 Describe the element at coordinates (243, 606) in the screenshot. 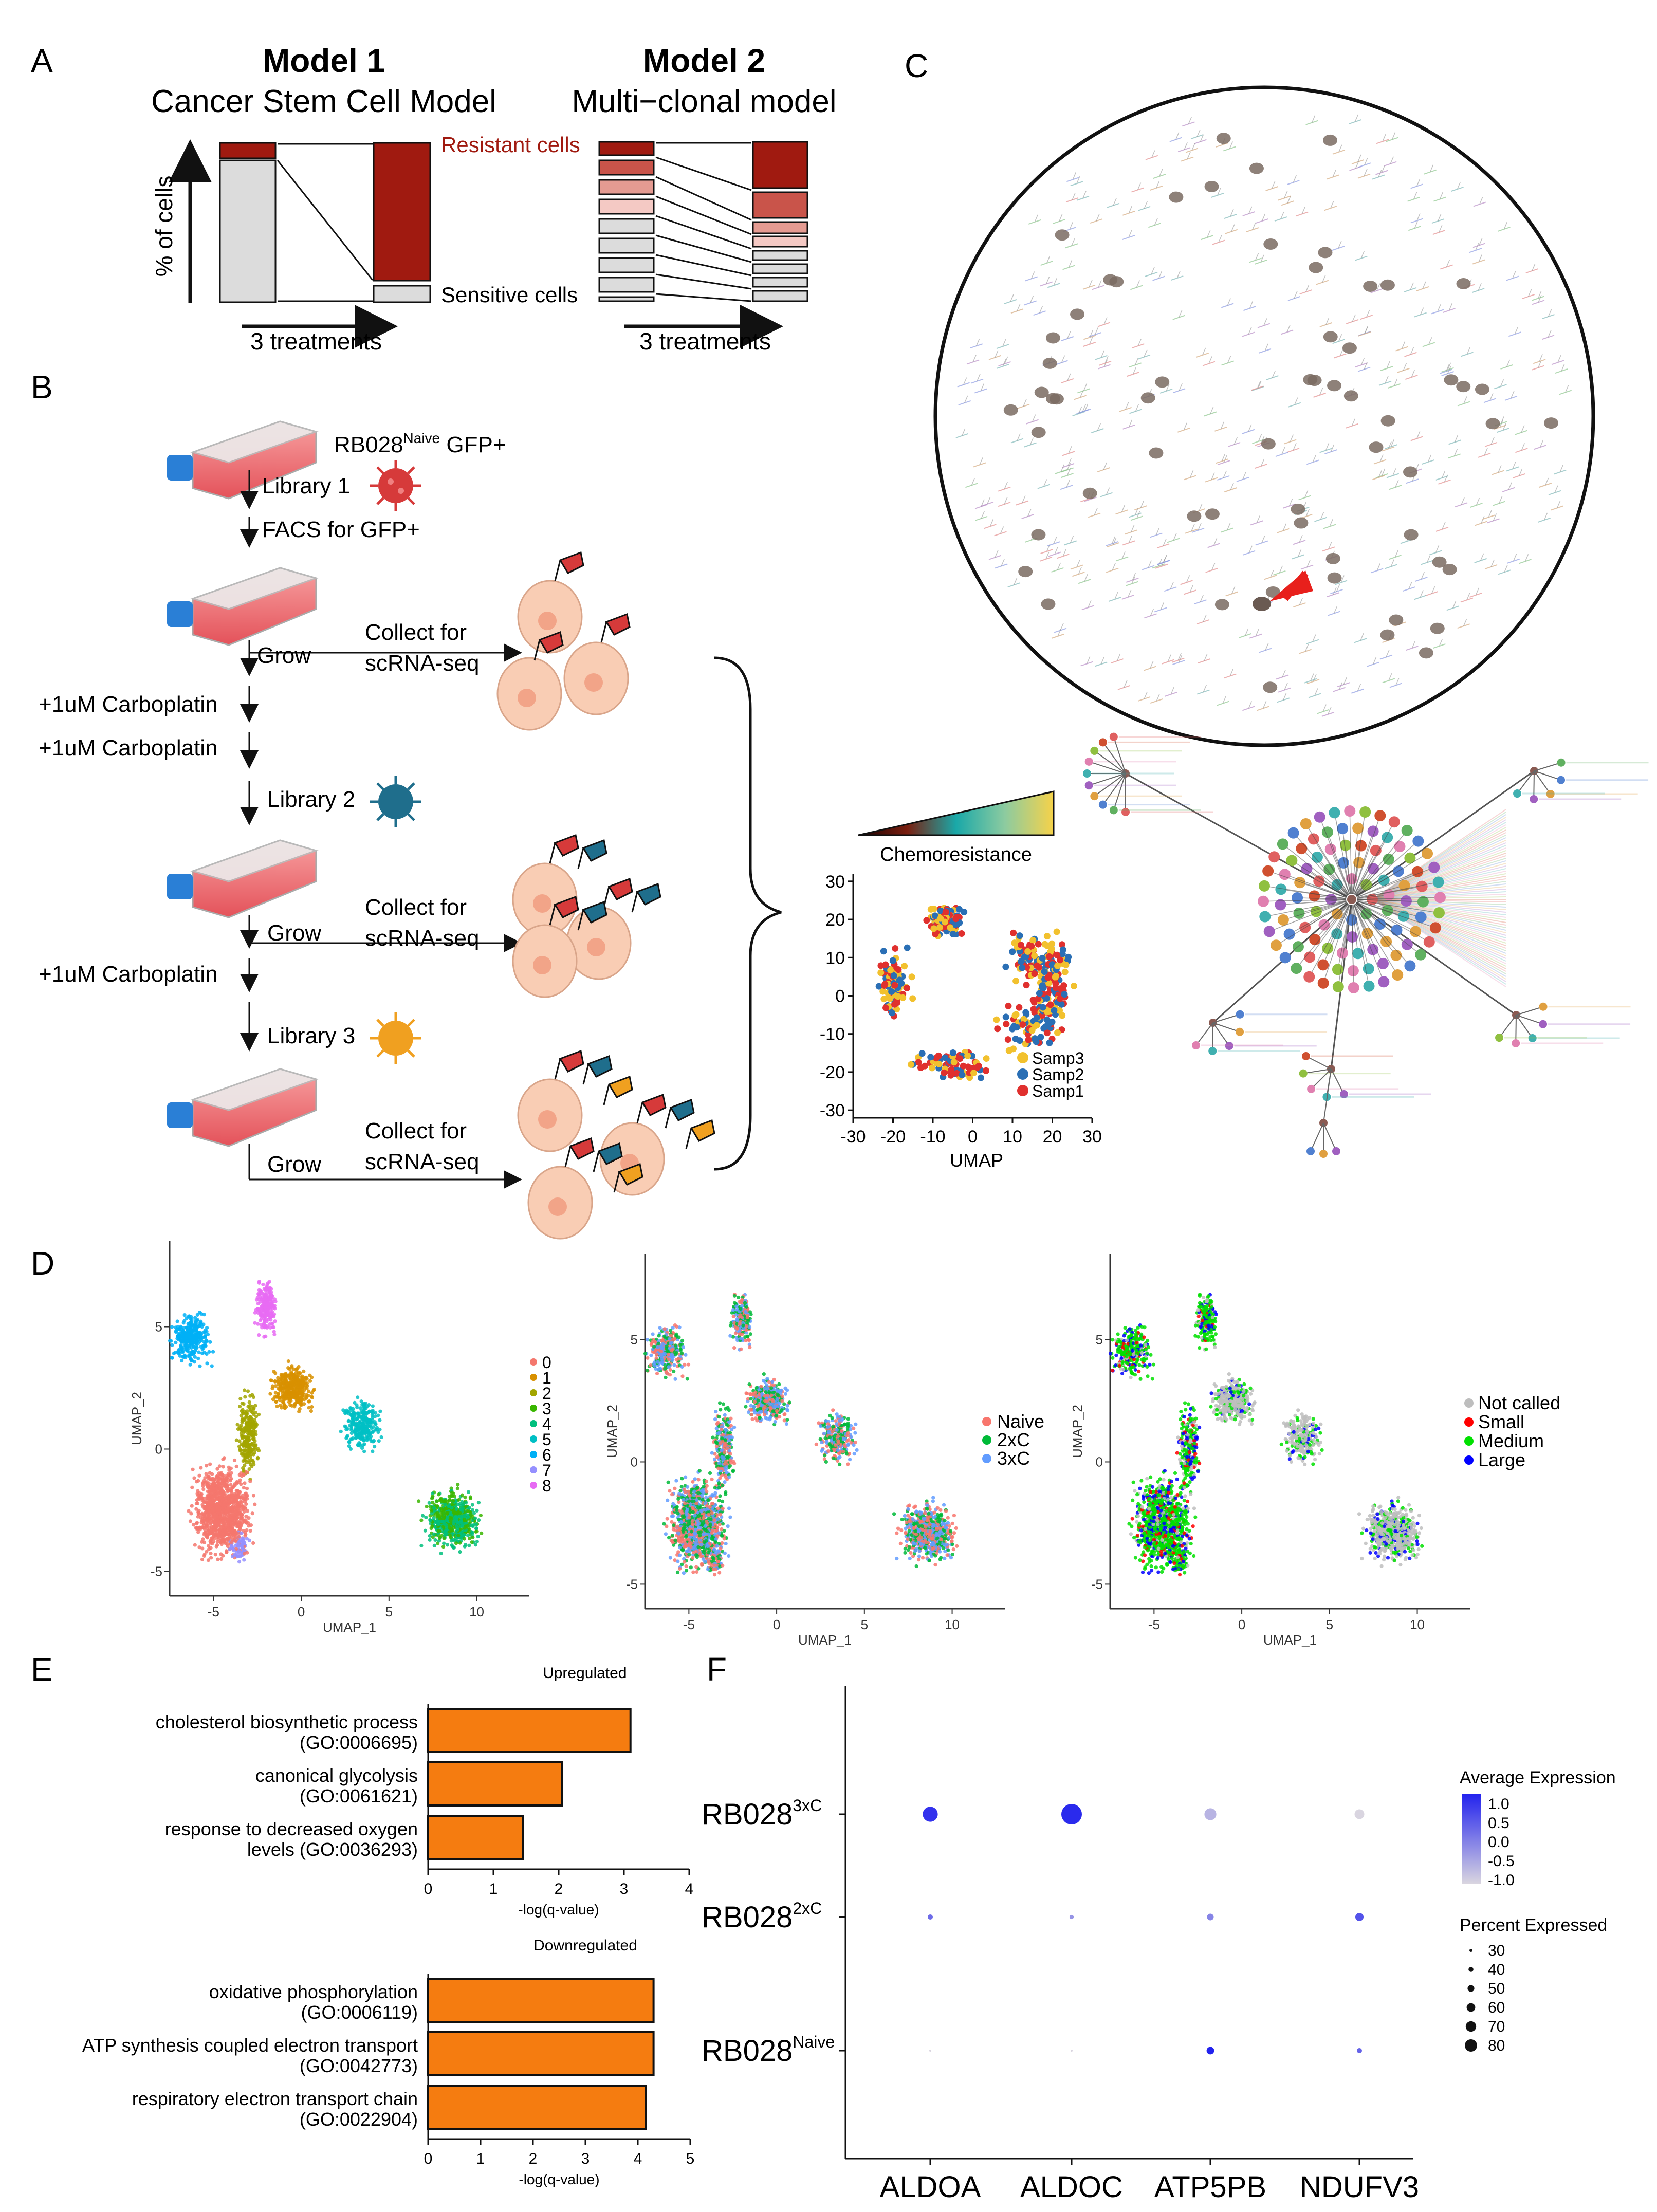

I see `flask-icon` at that location.